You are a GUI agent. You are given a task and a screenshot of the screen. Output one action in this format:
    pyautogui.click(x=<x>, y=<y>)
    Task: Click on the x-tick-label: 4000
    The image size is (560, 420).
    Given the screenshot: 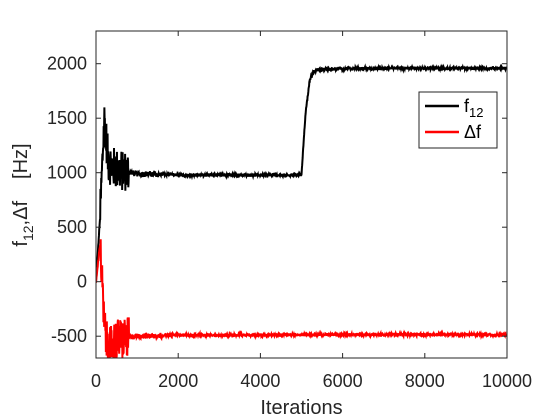 What is the action you would take?
    pyautogui.click(x=260, y=381)
    